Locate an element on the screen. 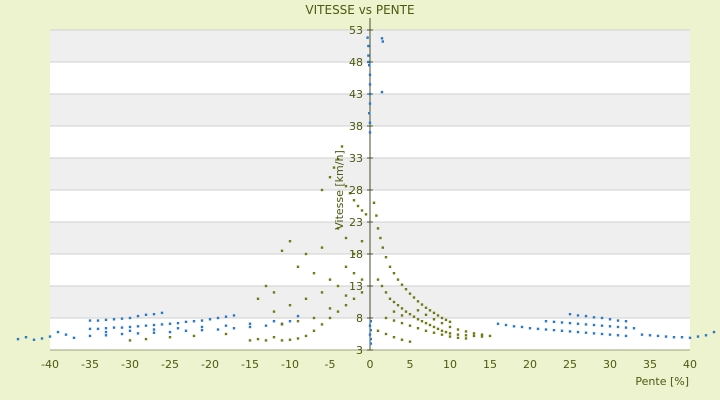  x-tick-label: 35 is located at coordinates (650, 364).